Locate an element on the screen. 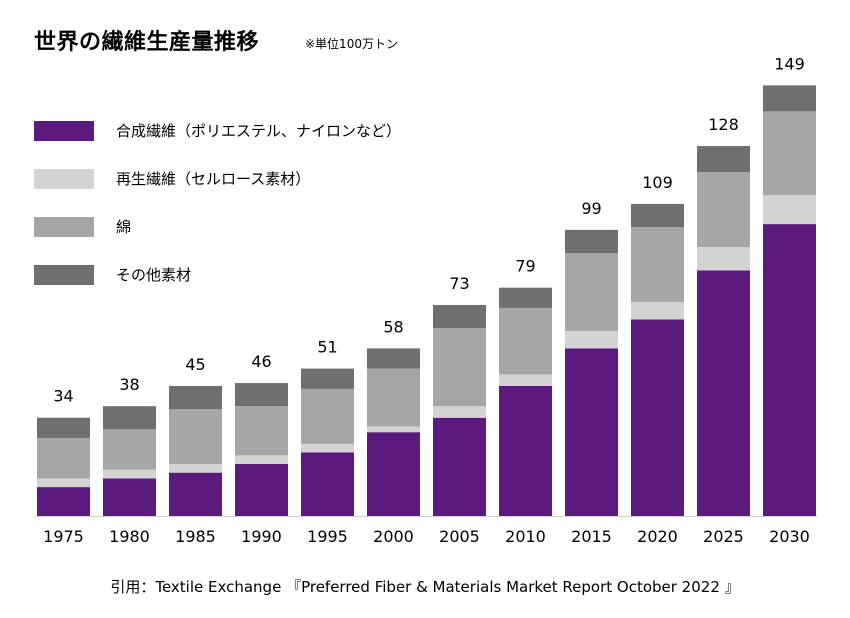  bar-synthetic-1985 is located at coordinates (195, 494).